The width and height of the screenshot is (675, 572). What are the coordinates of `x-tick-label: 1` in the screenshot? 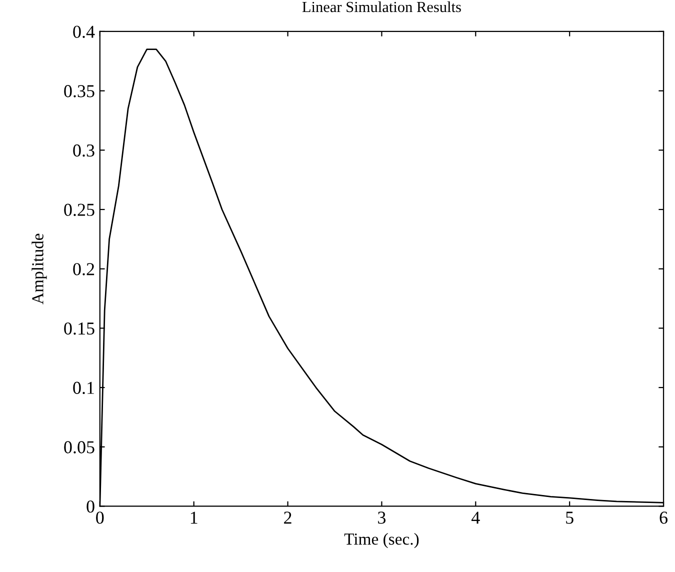 It's located at (194, 518).